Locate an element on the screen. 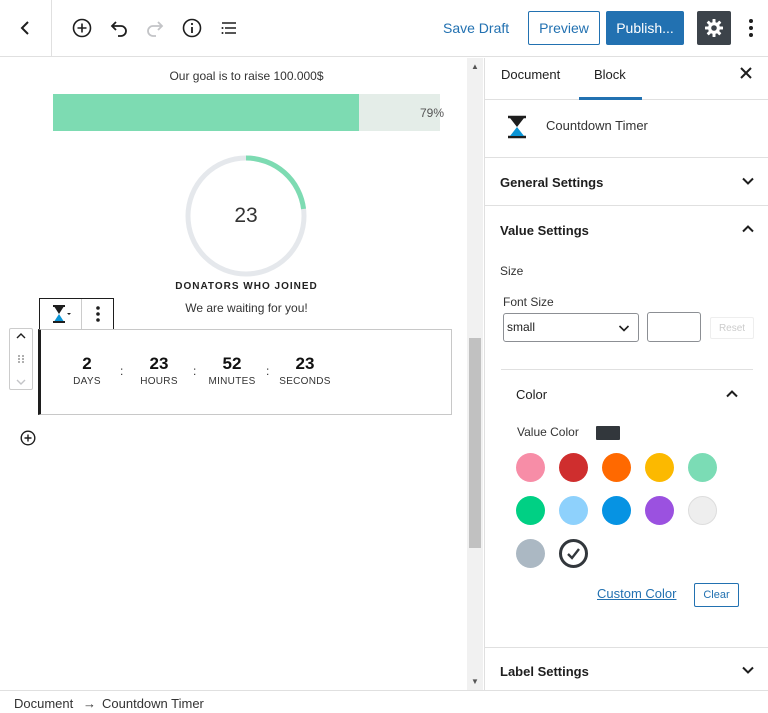  block-name: Countdown Timer is located at coordinates (597, 125).